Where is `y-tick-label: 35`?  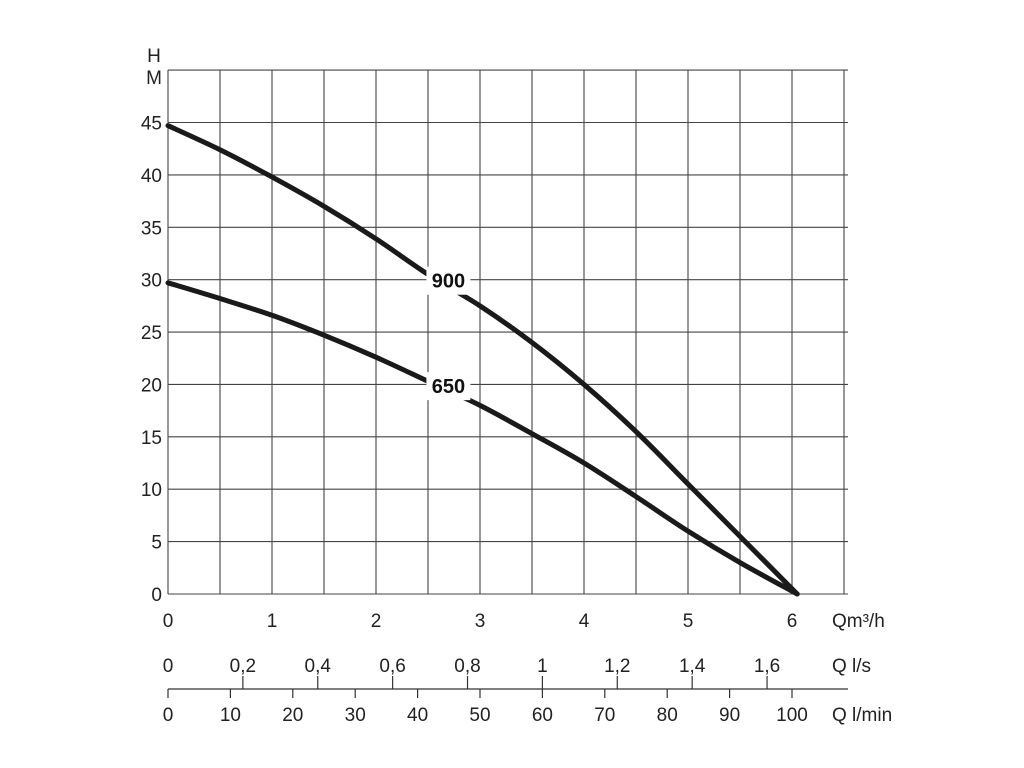 y-tick-label: 35 is located at coordinates (151, 228).